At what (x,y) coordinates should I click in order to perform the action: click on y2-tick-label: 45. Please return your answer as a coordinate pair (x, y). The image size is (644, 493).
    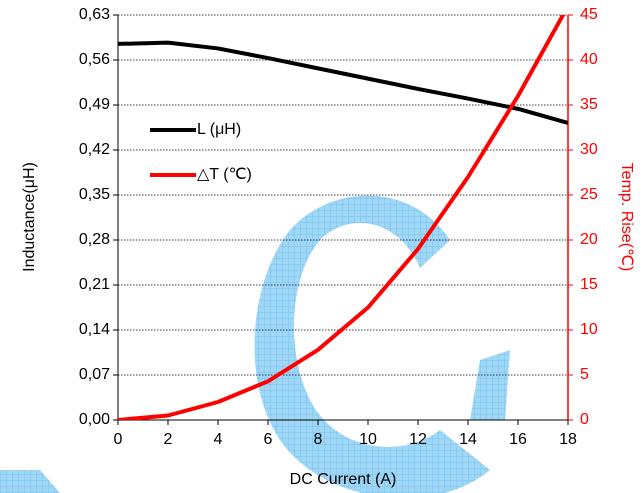
    Looking at the image, I should click on (589, 14).